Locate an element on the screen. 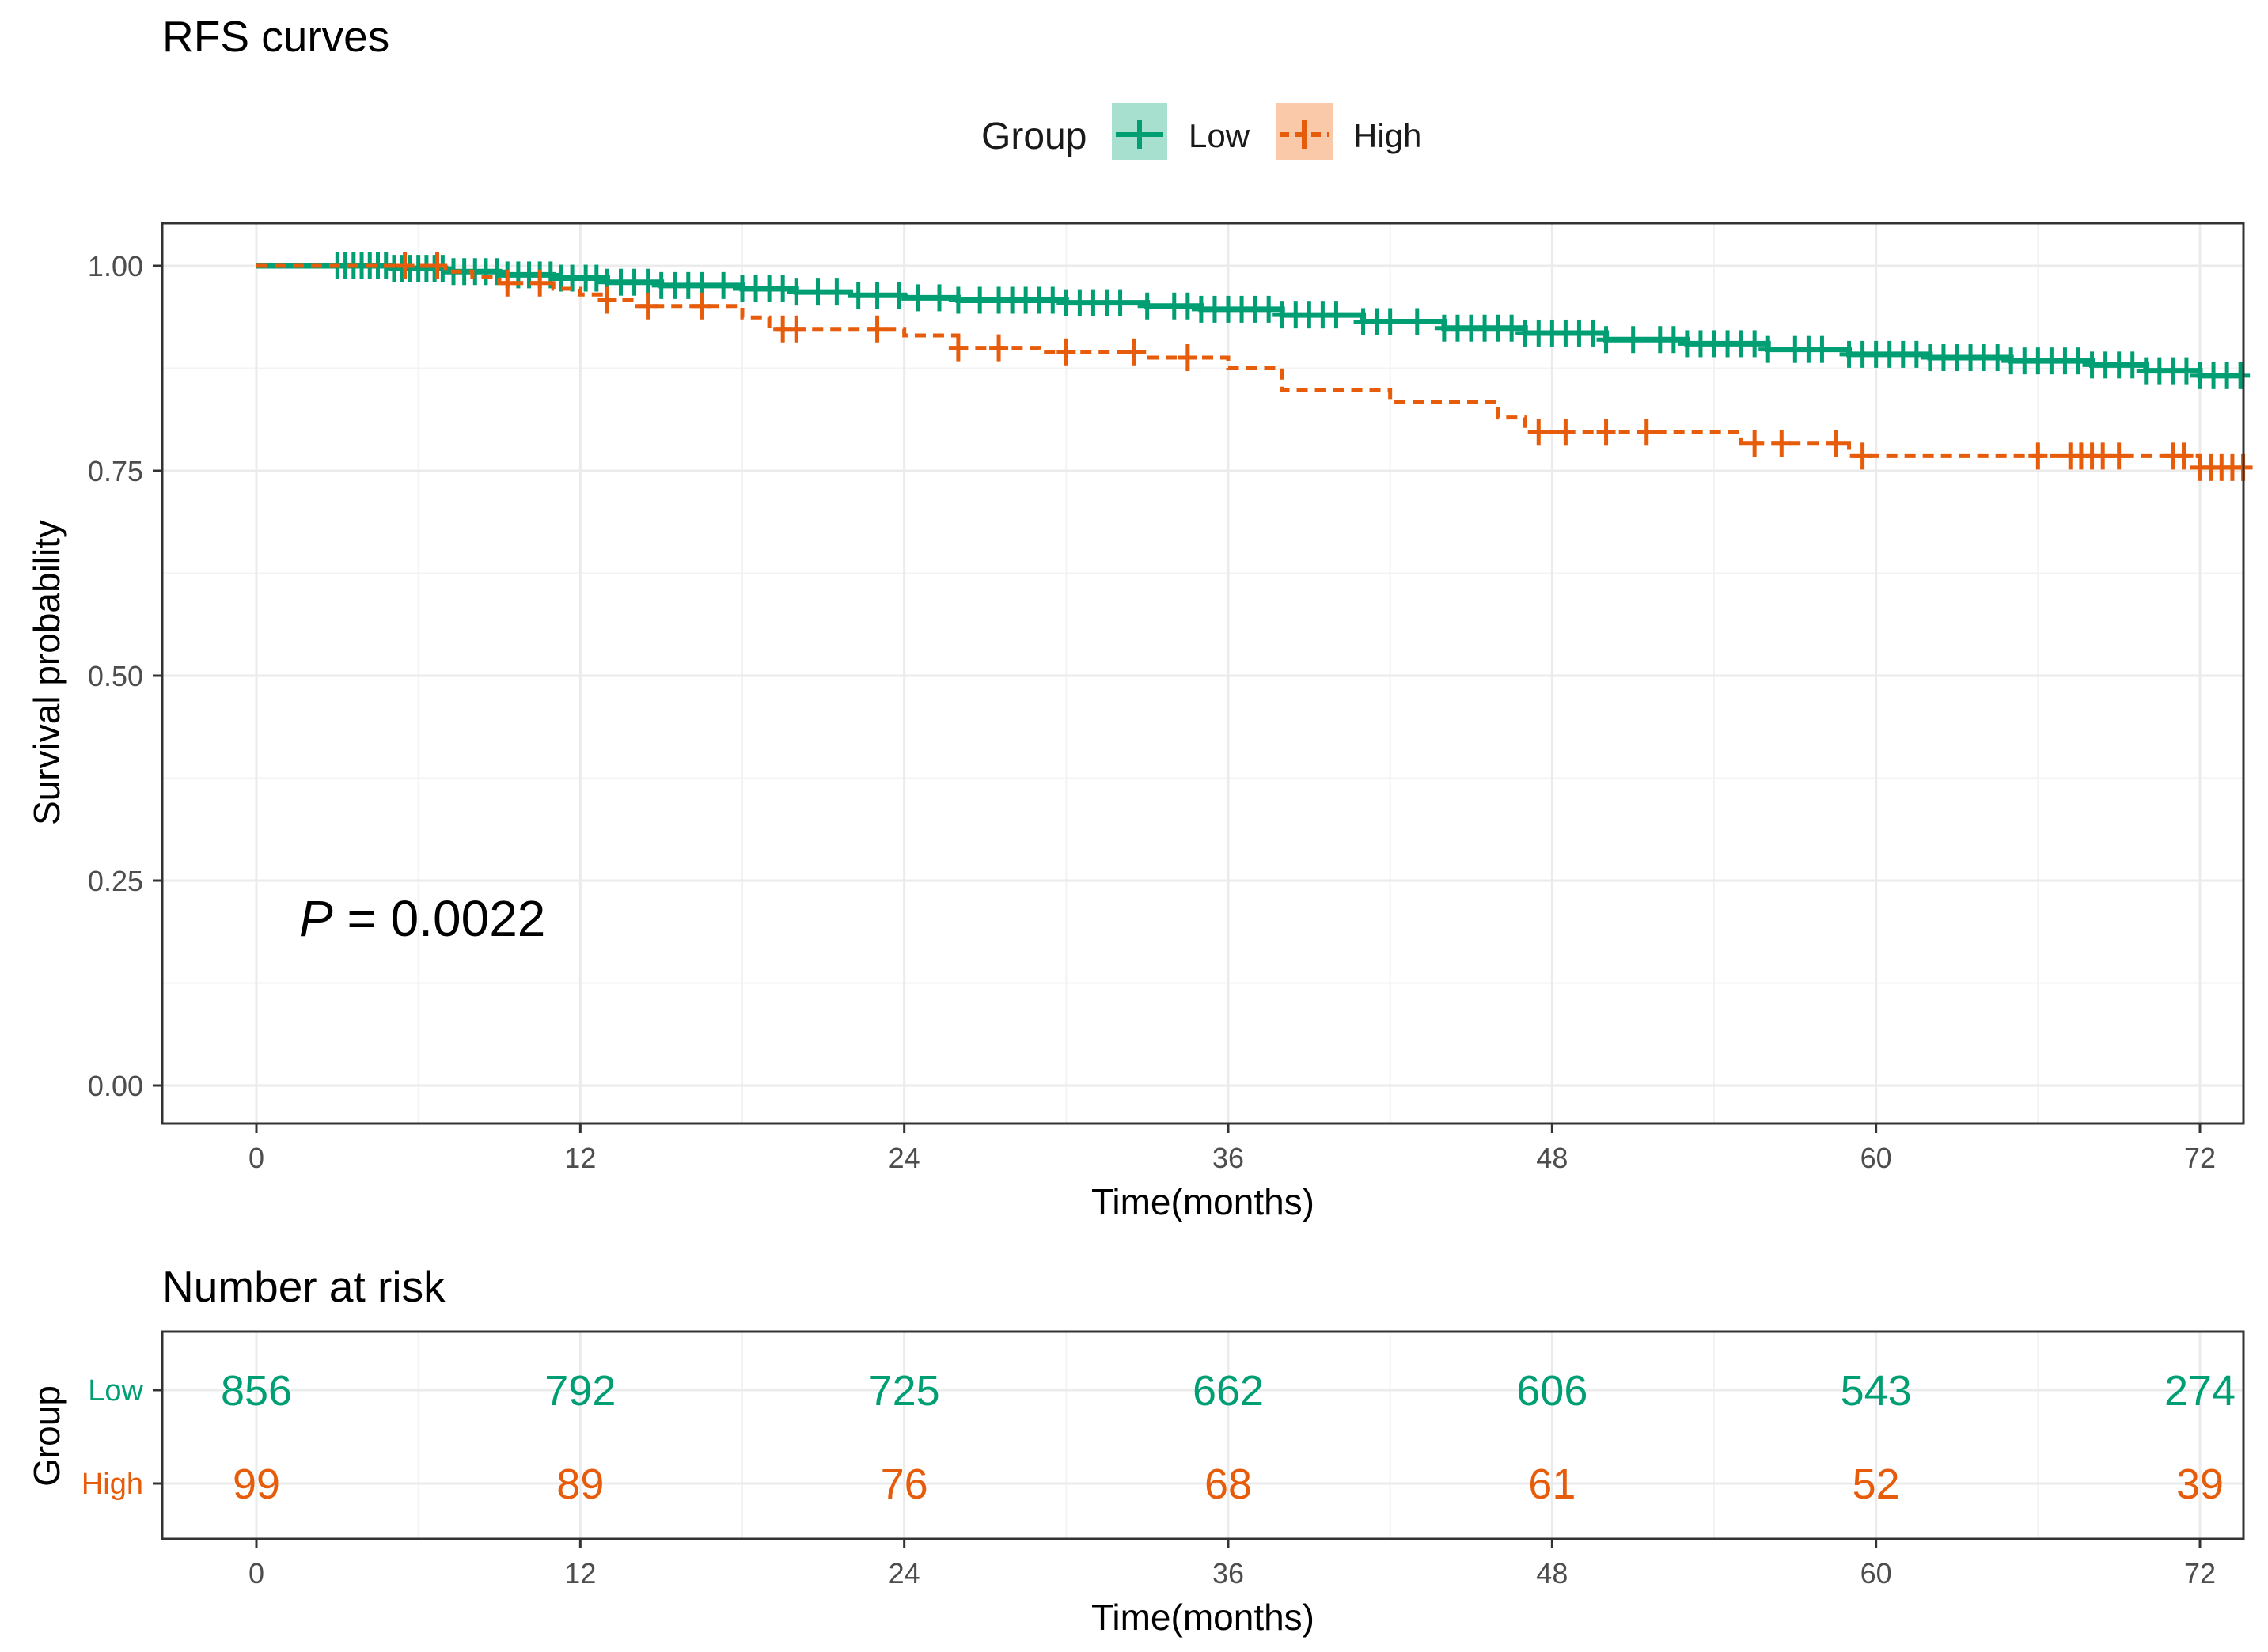 This screenshot has width=2268, height=1652. risk-cell-low: 662 is located at coordinates (1228, 1391).